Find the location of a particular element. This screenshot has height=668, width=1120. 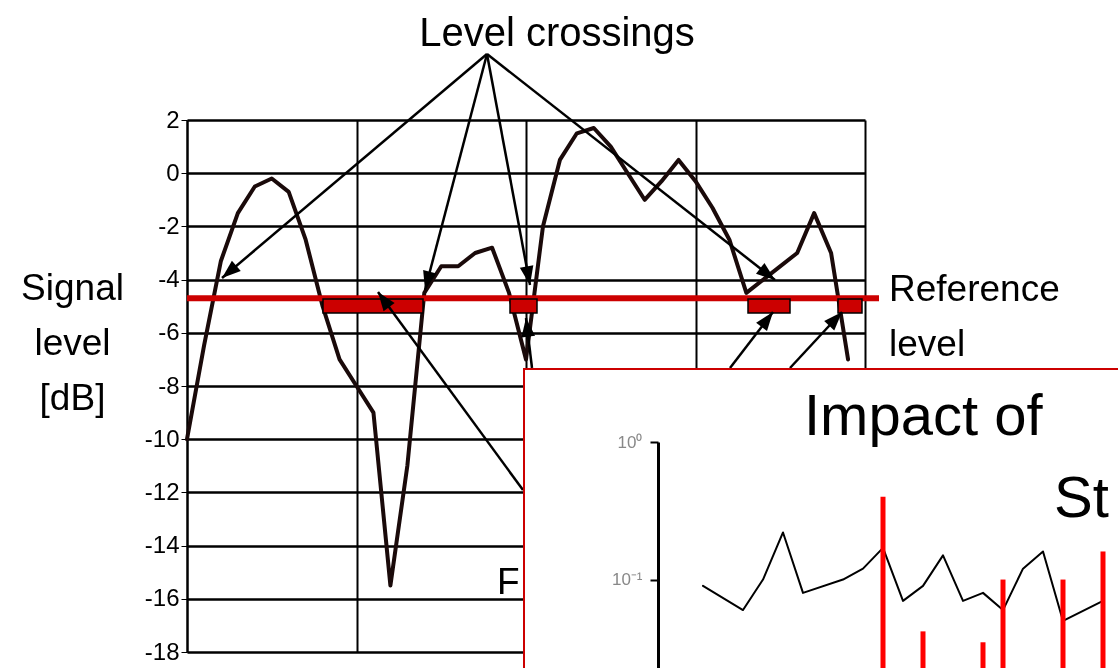

y-tick-label: -10 is located at coordinates (162, 438).